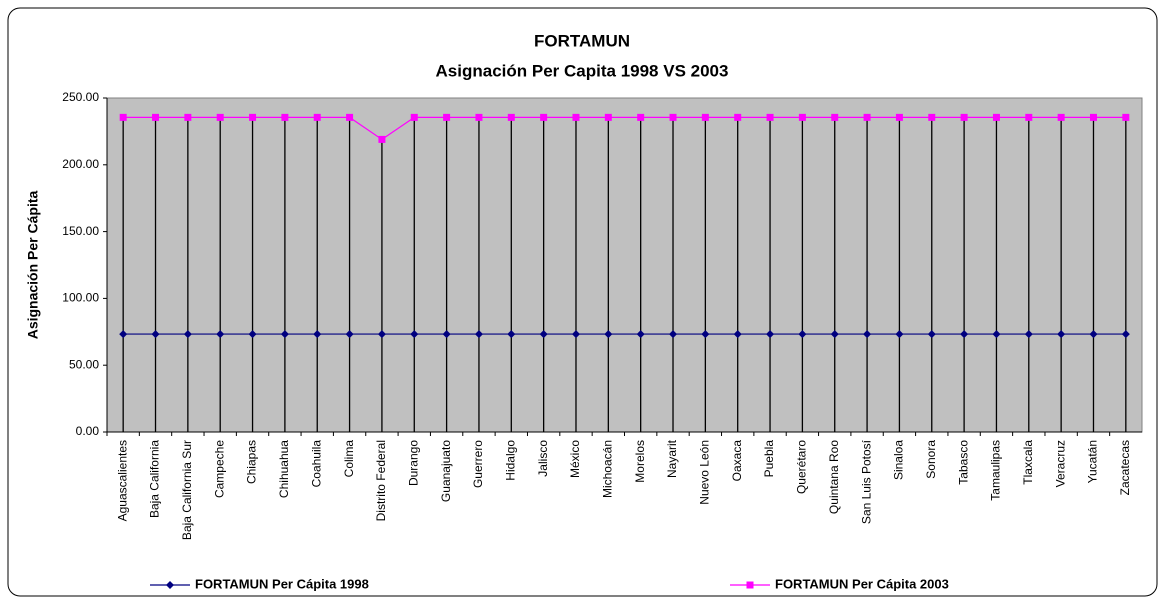  Describe the element at coordinates (284, 469) in the screenshot. I see `x-tick-label: Chihuahua` at that location.